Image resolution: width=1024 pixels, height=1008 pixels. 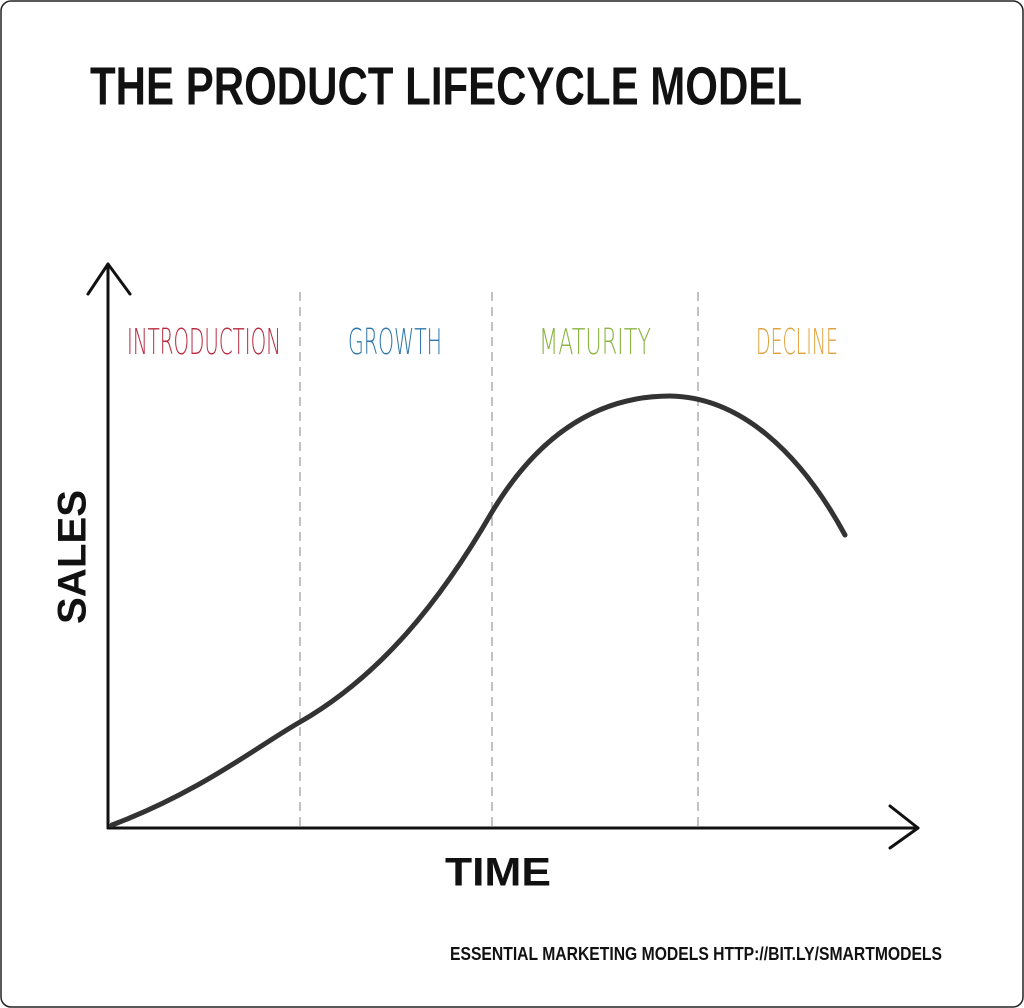 What do you see at coordinates (204, 342) in the screenshot?
I see `stage-label: INTRODUCTION` at bounding box center [204, 342].